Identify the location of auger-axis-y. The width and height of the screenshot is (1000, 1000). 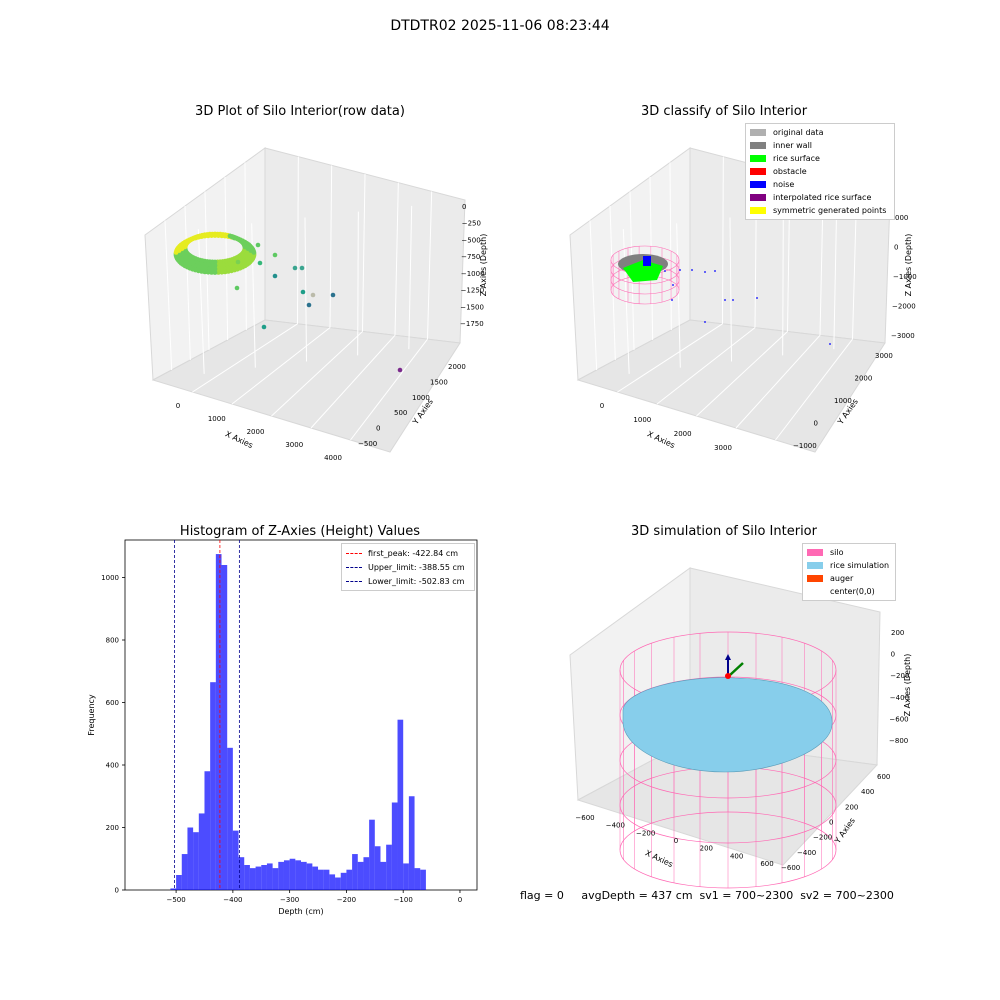
(736, 669).